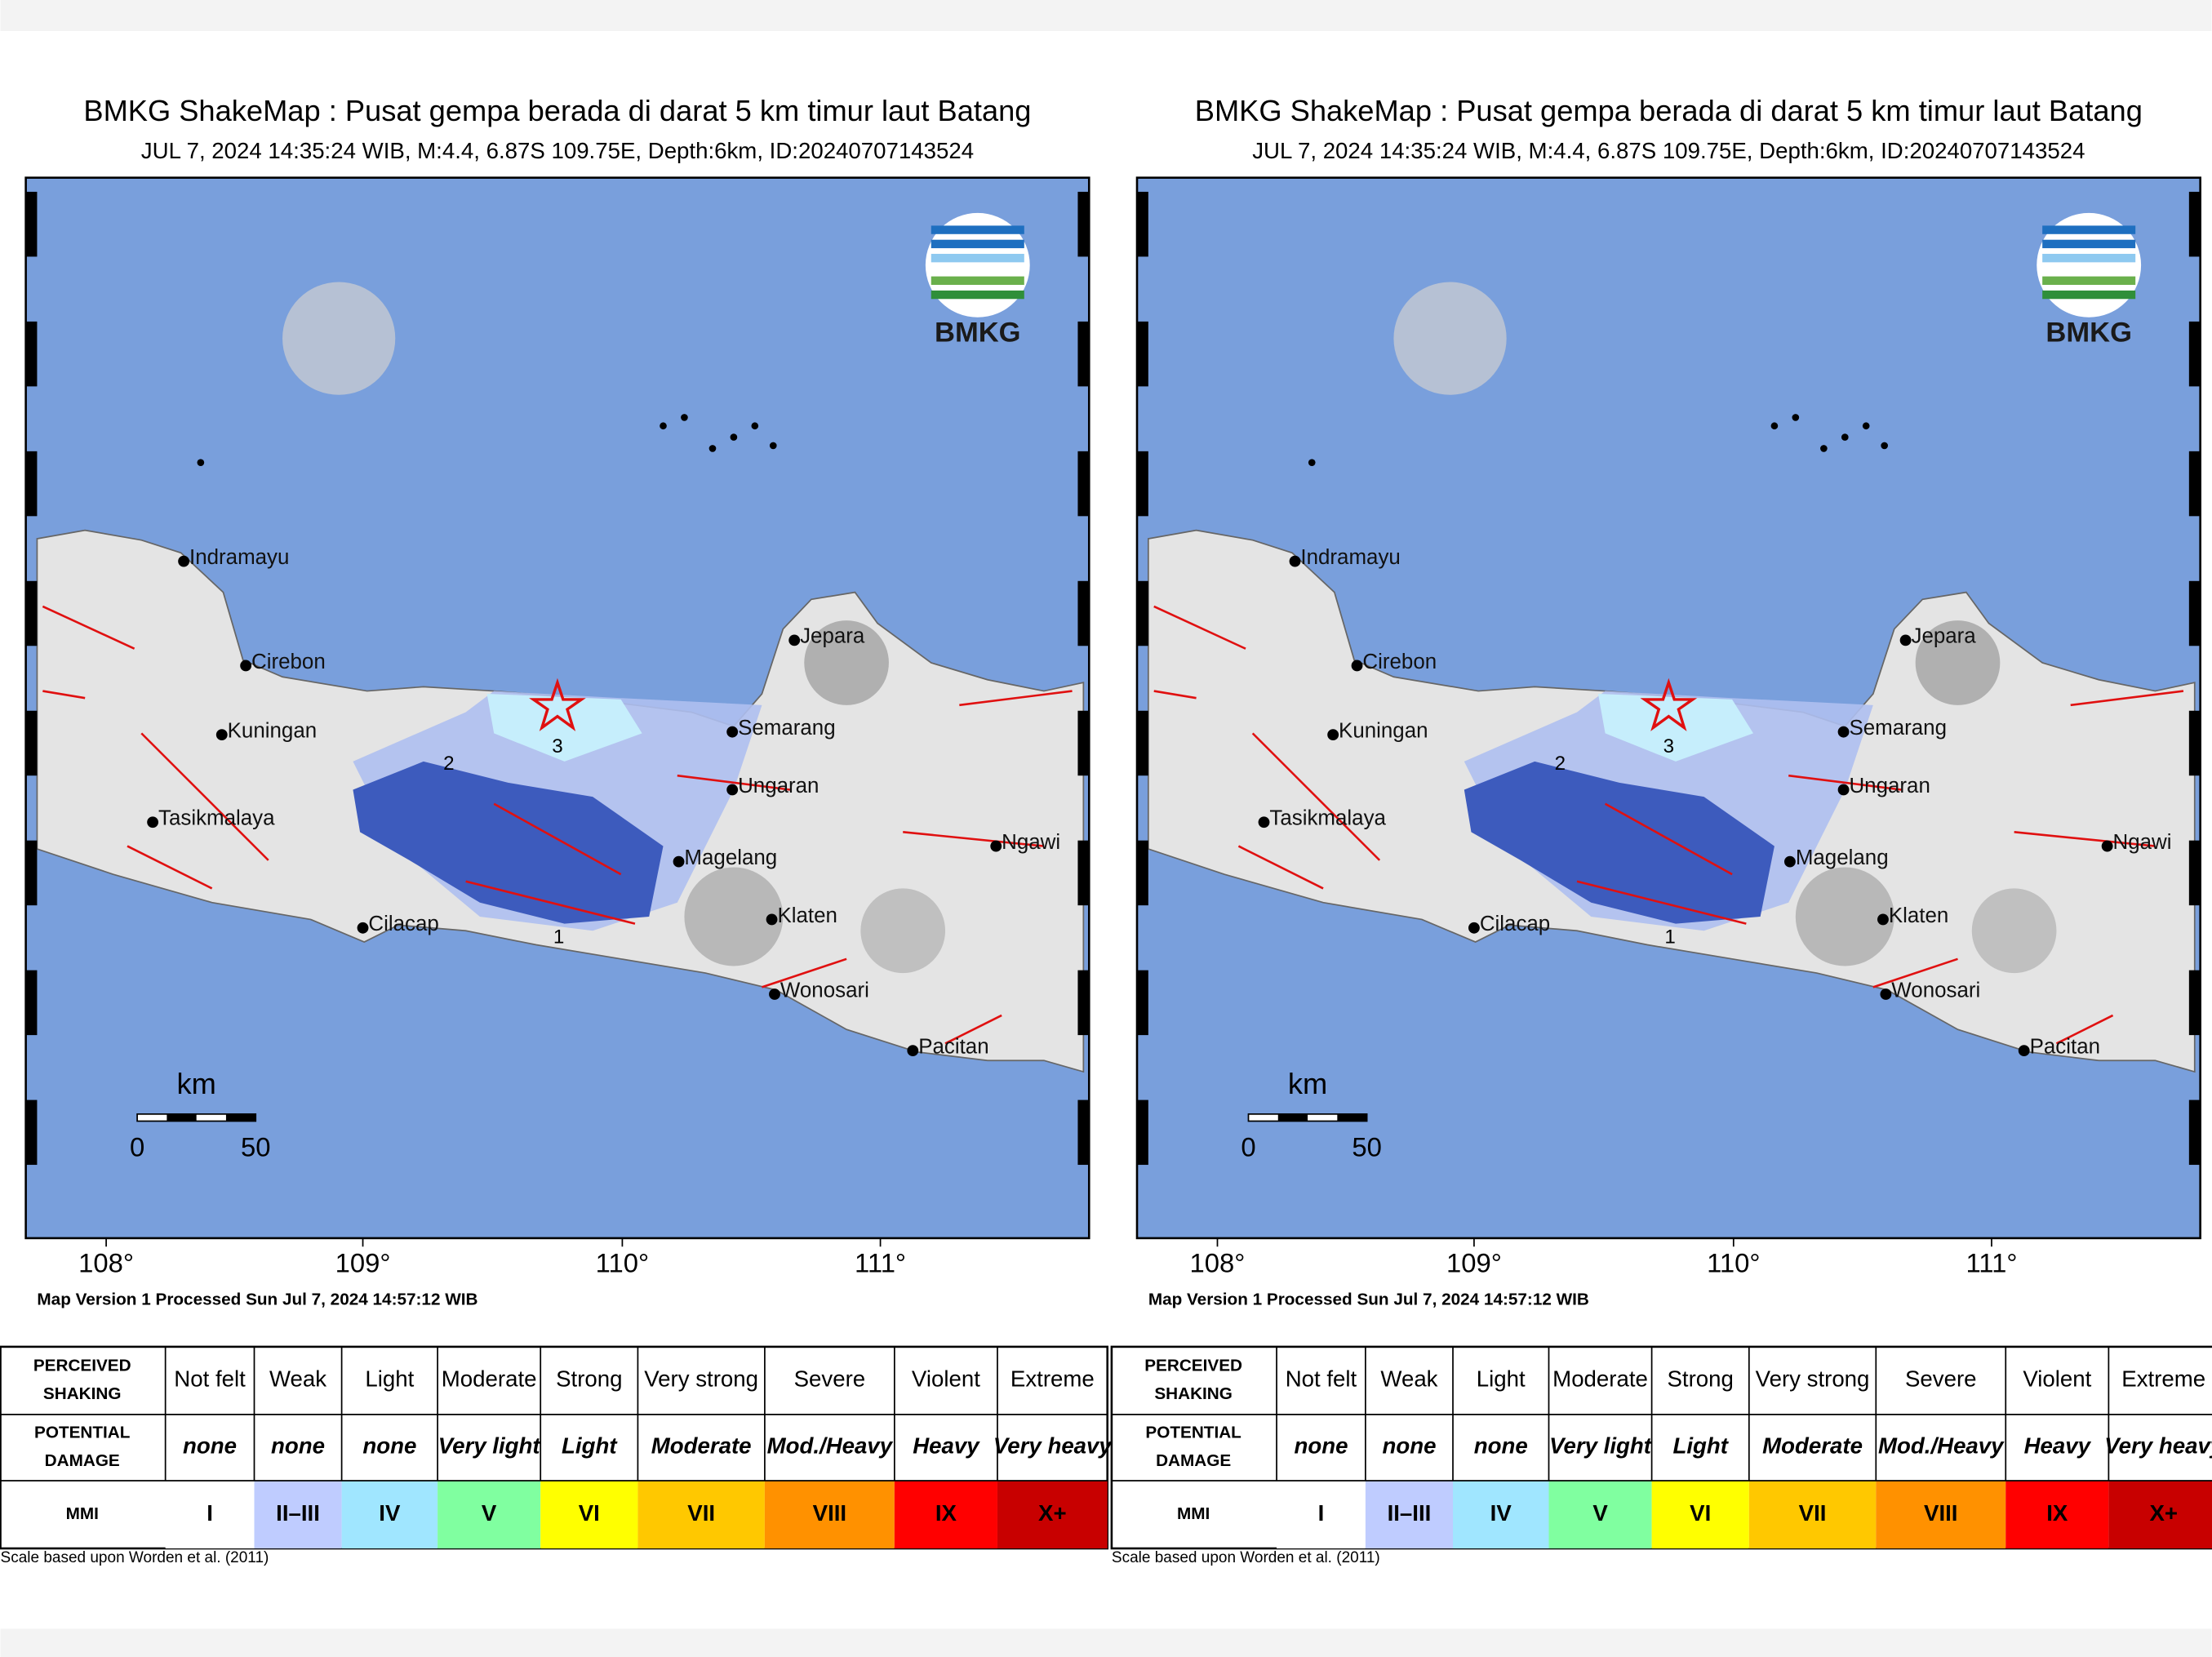 This screenshot has height=1657, width=2212. What do you see at coordinates (946, 1513) in the screenshot?
I see `legend-cell: IX` at bounding box center [946, 1513].